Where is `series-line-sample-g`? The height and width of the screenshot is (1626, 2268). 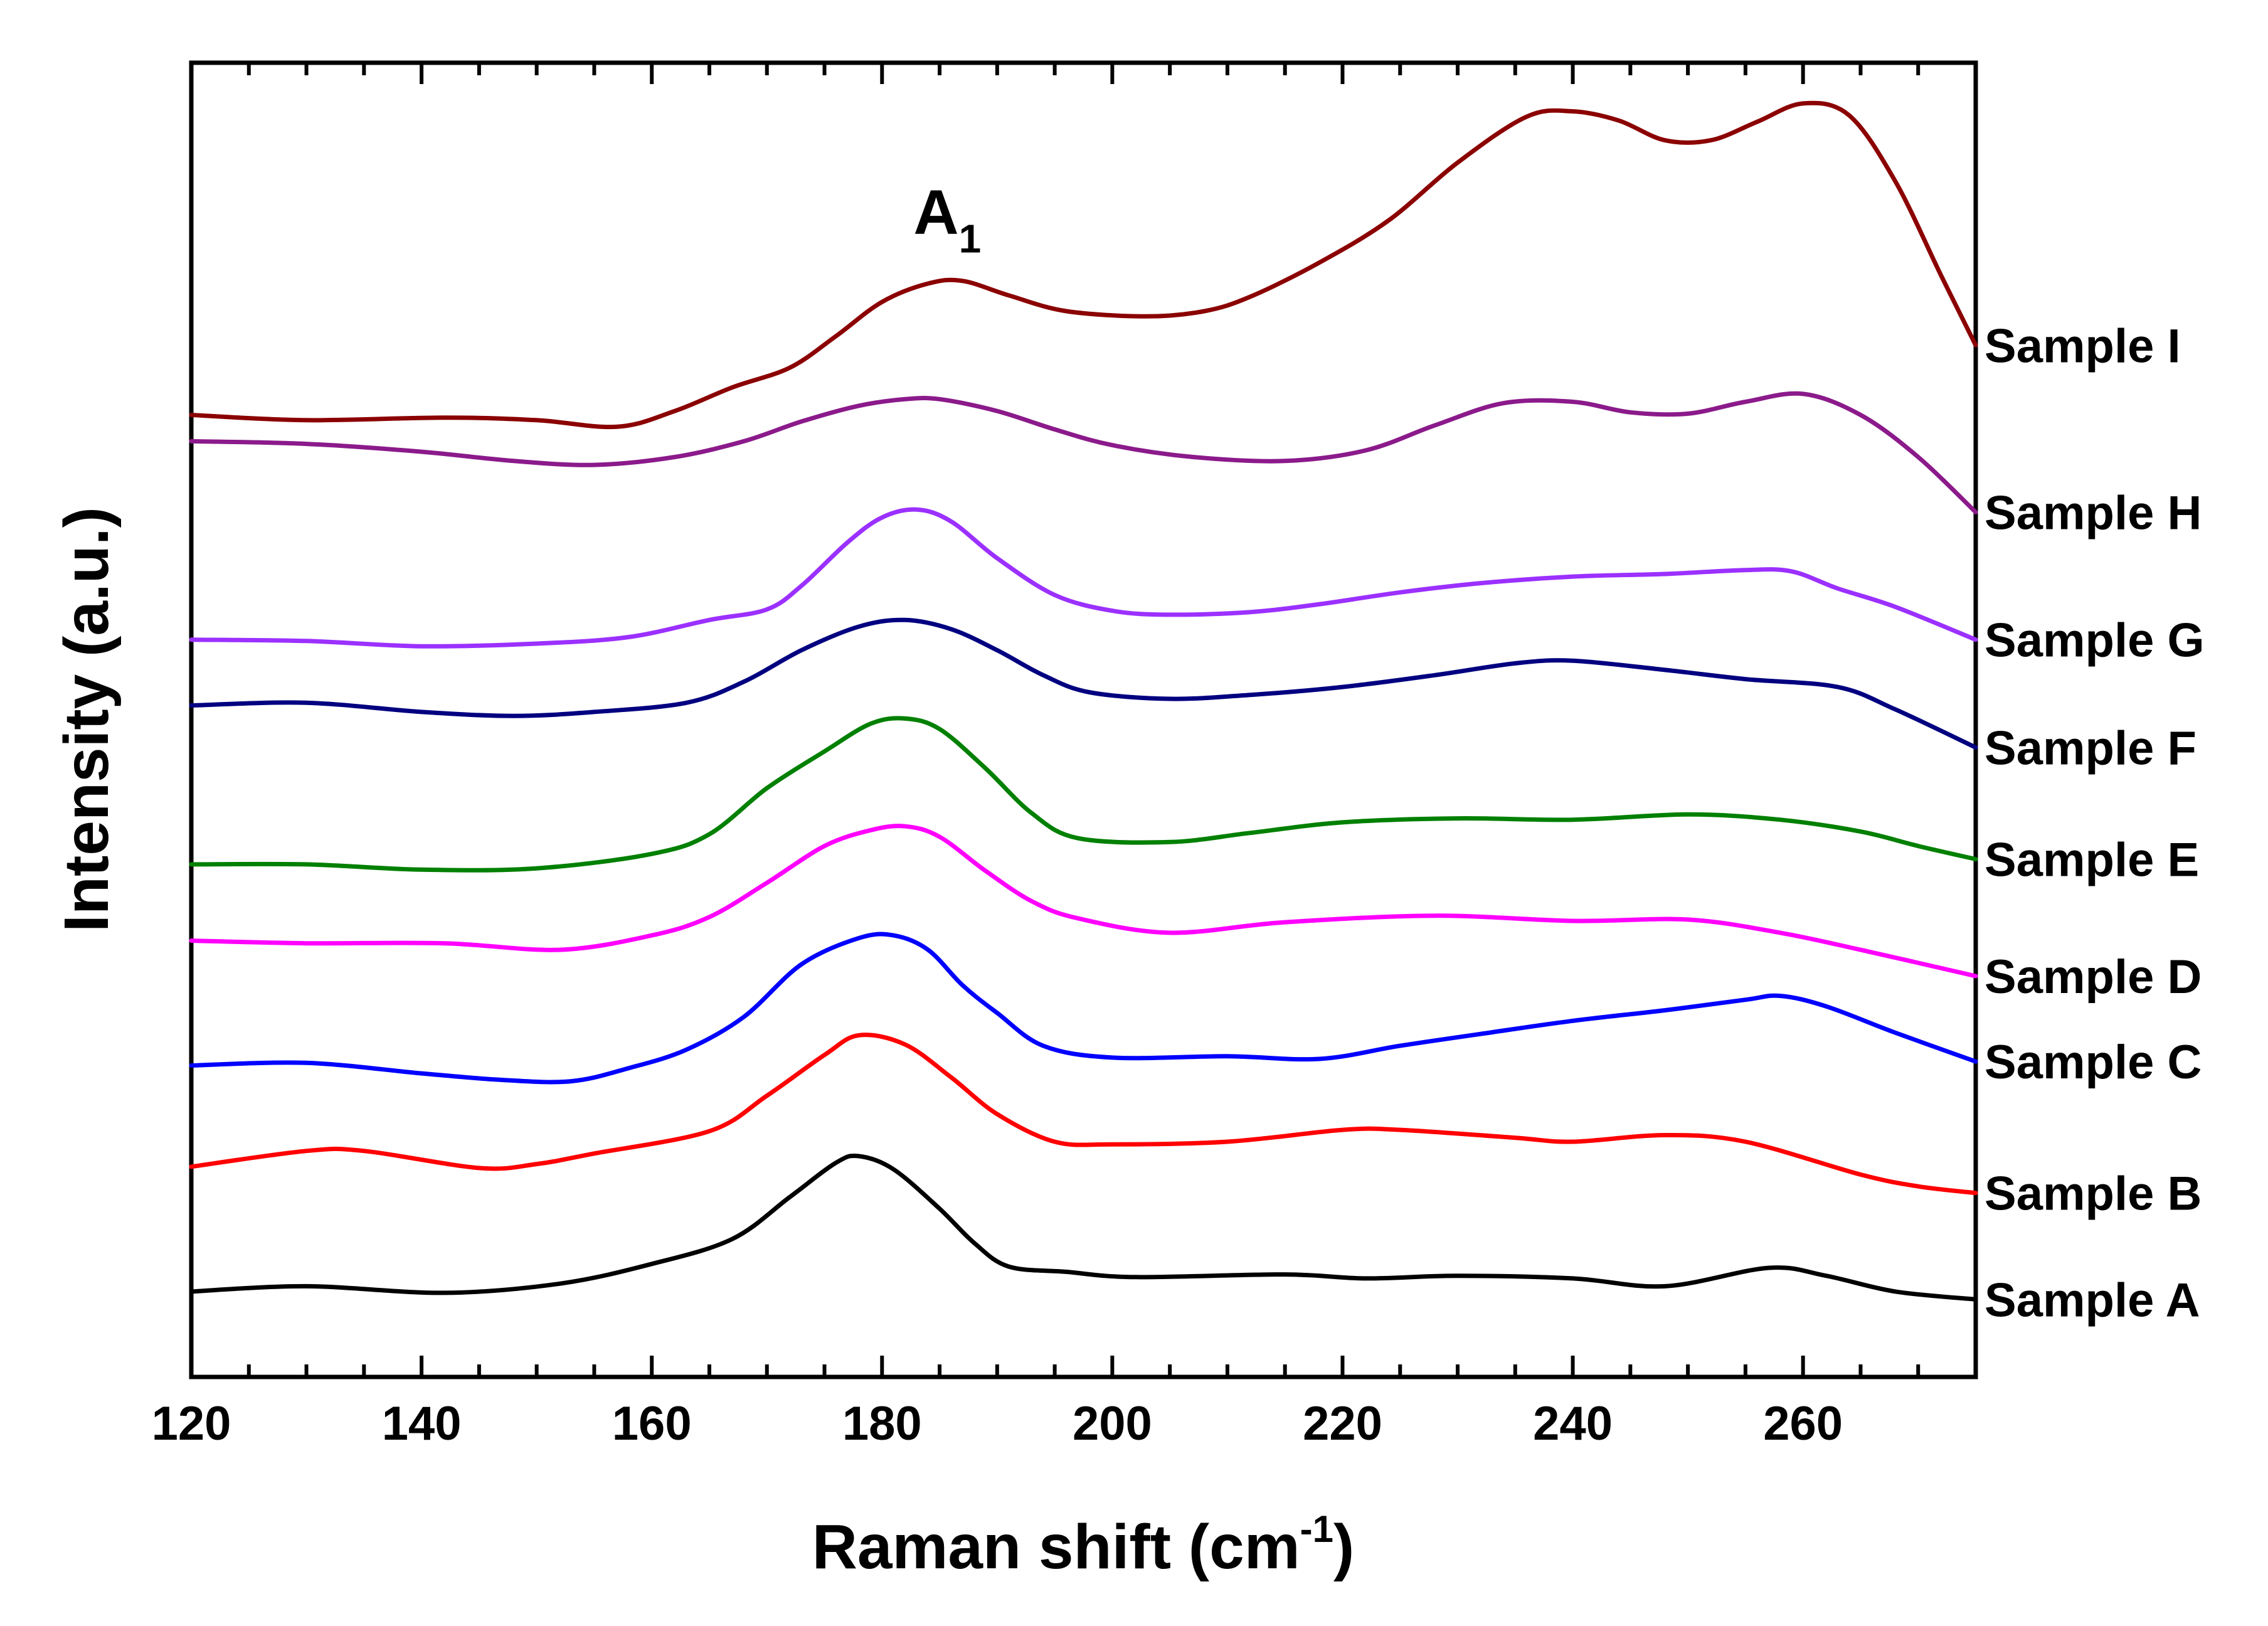 series-line-sample-g is located at coordinates (1083, 578).